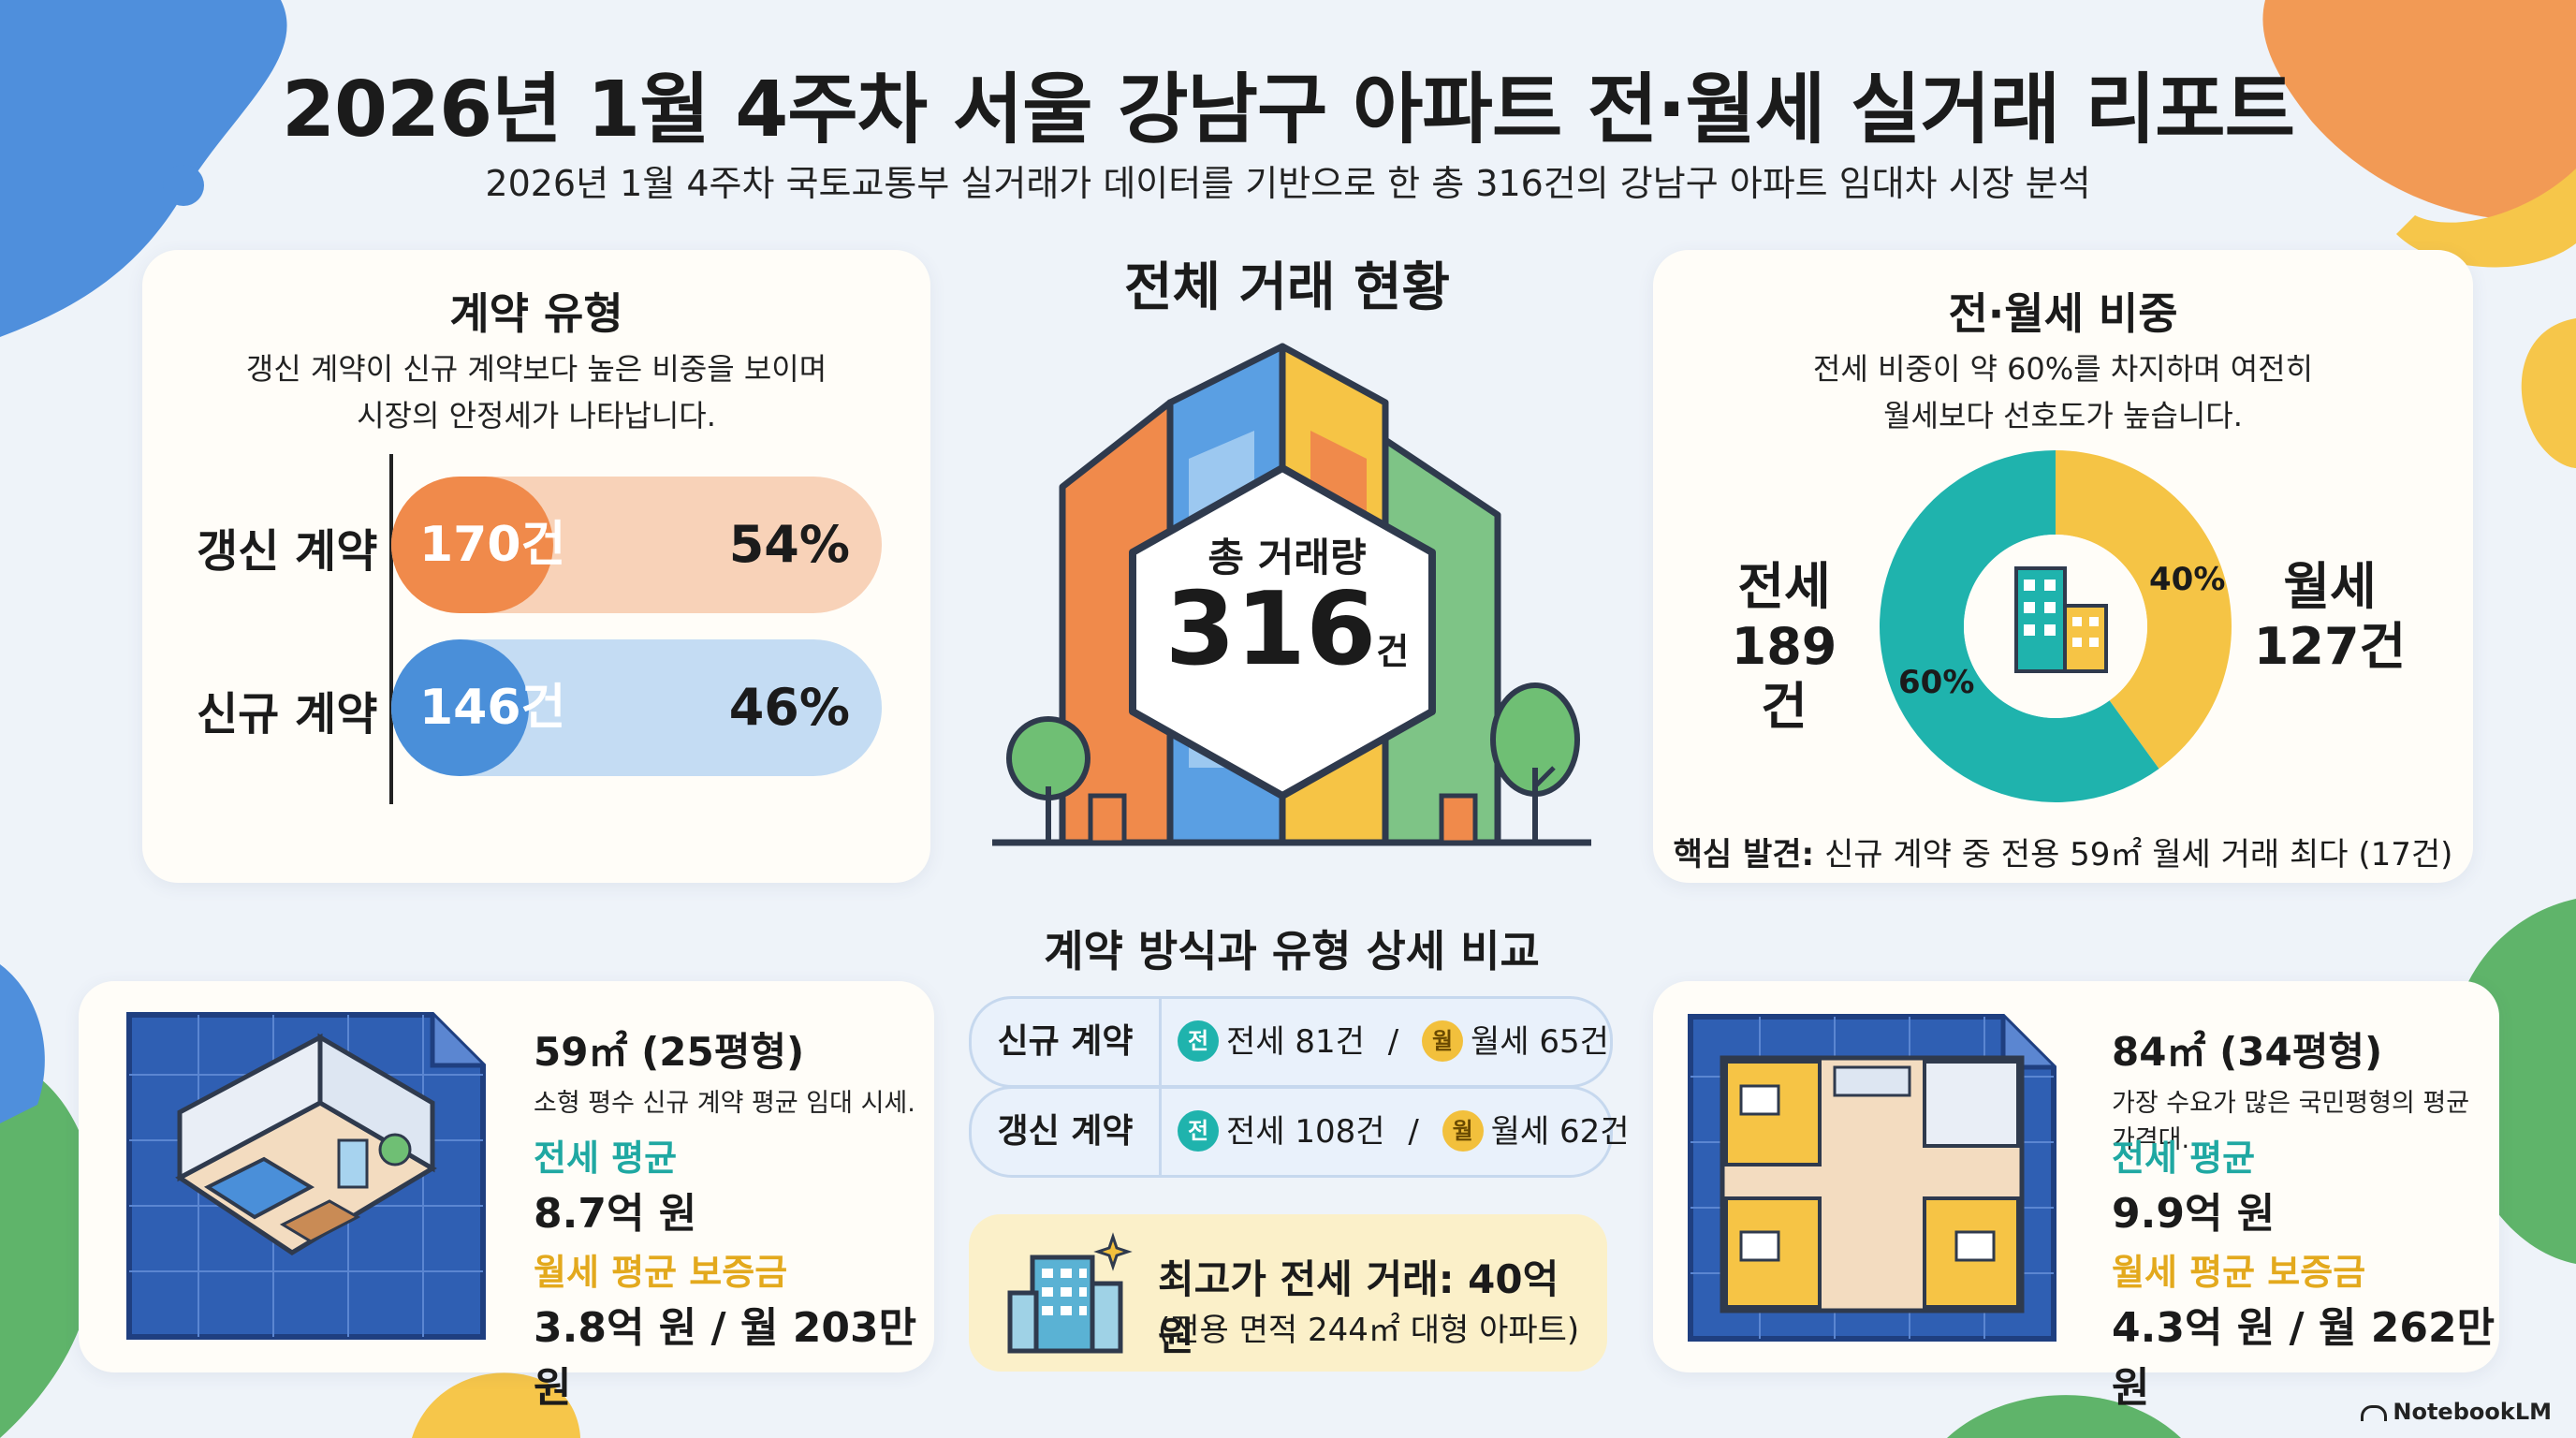  I want to click on renewal-bar-track: 170건 54%, so click(636, 545).